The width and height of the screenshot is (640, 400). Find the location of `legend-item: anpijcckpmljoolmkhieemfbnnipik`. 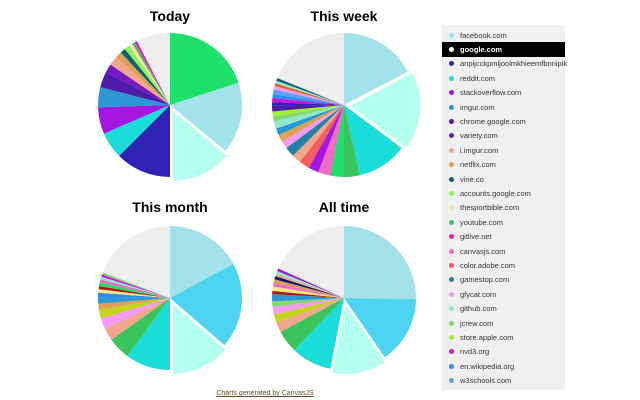

legend-item: anpijcckpmljoolmkhieemfbnnipik is located at coordinates (504, 64).